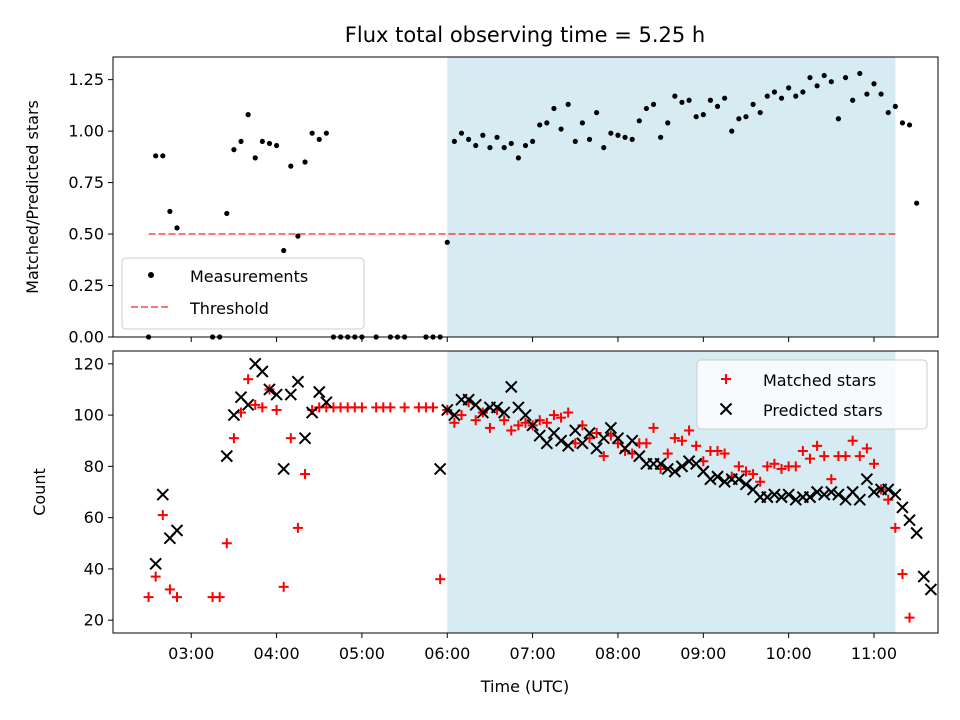 The image size is (960, 720). Describe the element at coordinates (86, 182) in the screenshot. I see `top-y-tick-label: 0.75` at that location.